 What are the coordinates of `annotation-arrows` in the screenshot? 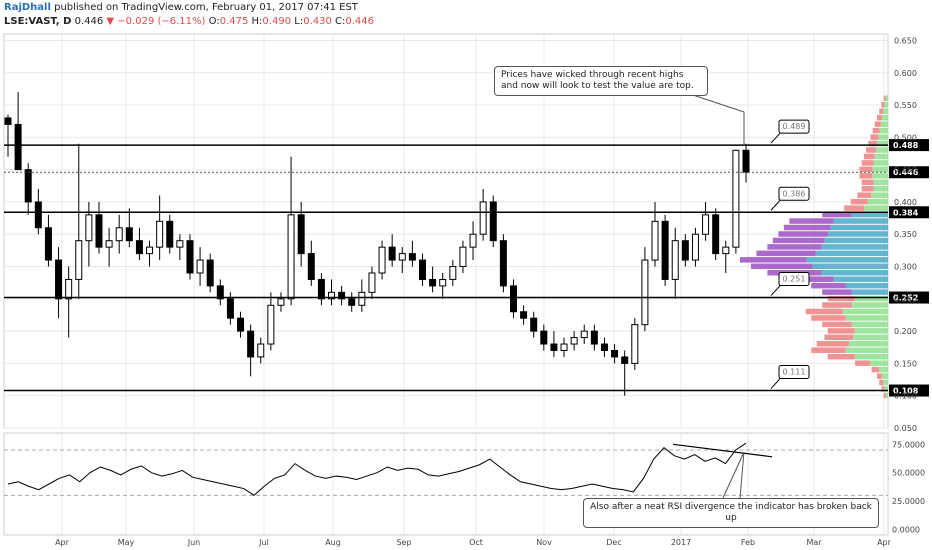 It's located at (714, 295).